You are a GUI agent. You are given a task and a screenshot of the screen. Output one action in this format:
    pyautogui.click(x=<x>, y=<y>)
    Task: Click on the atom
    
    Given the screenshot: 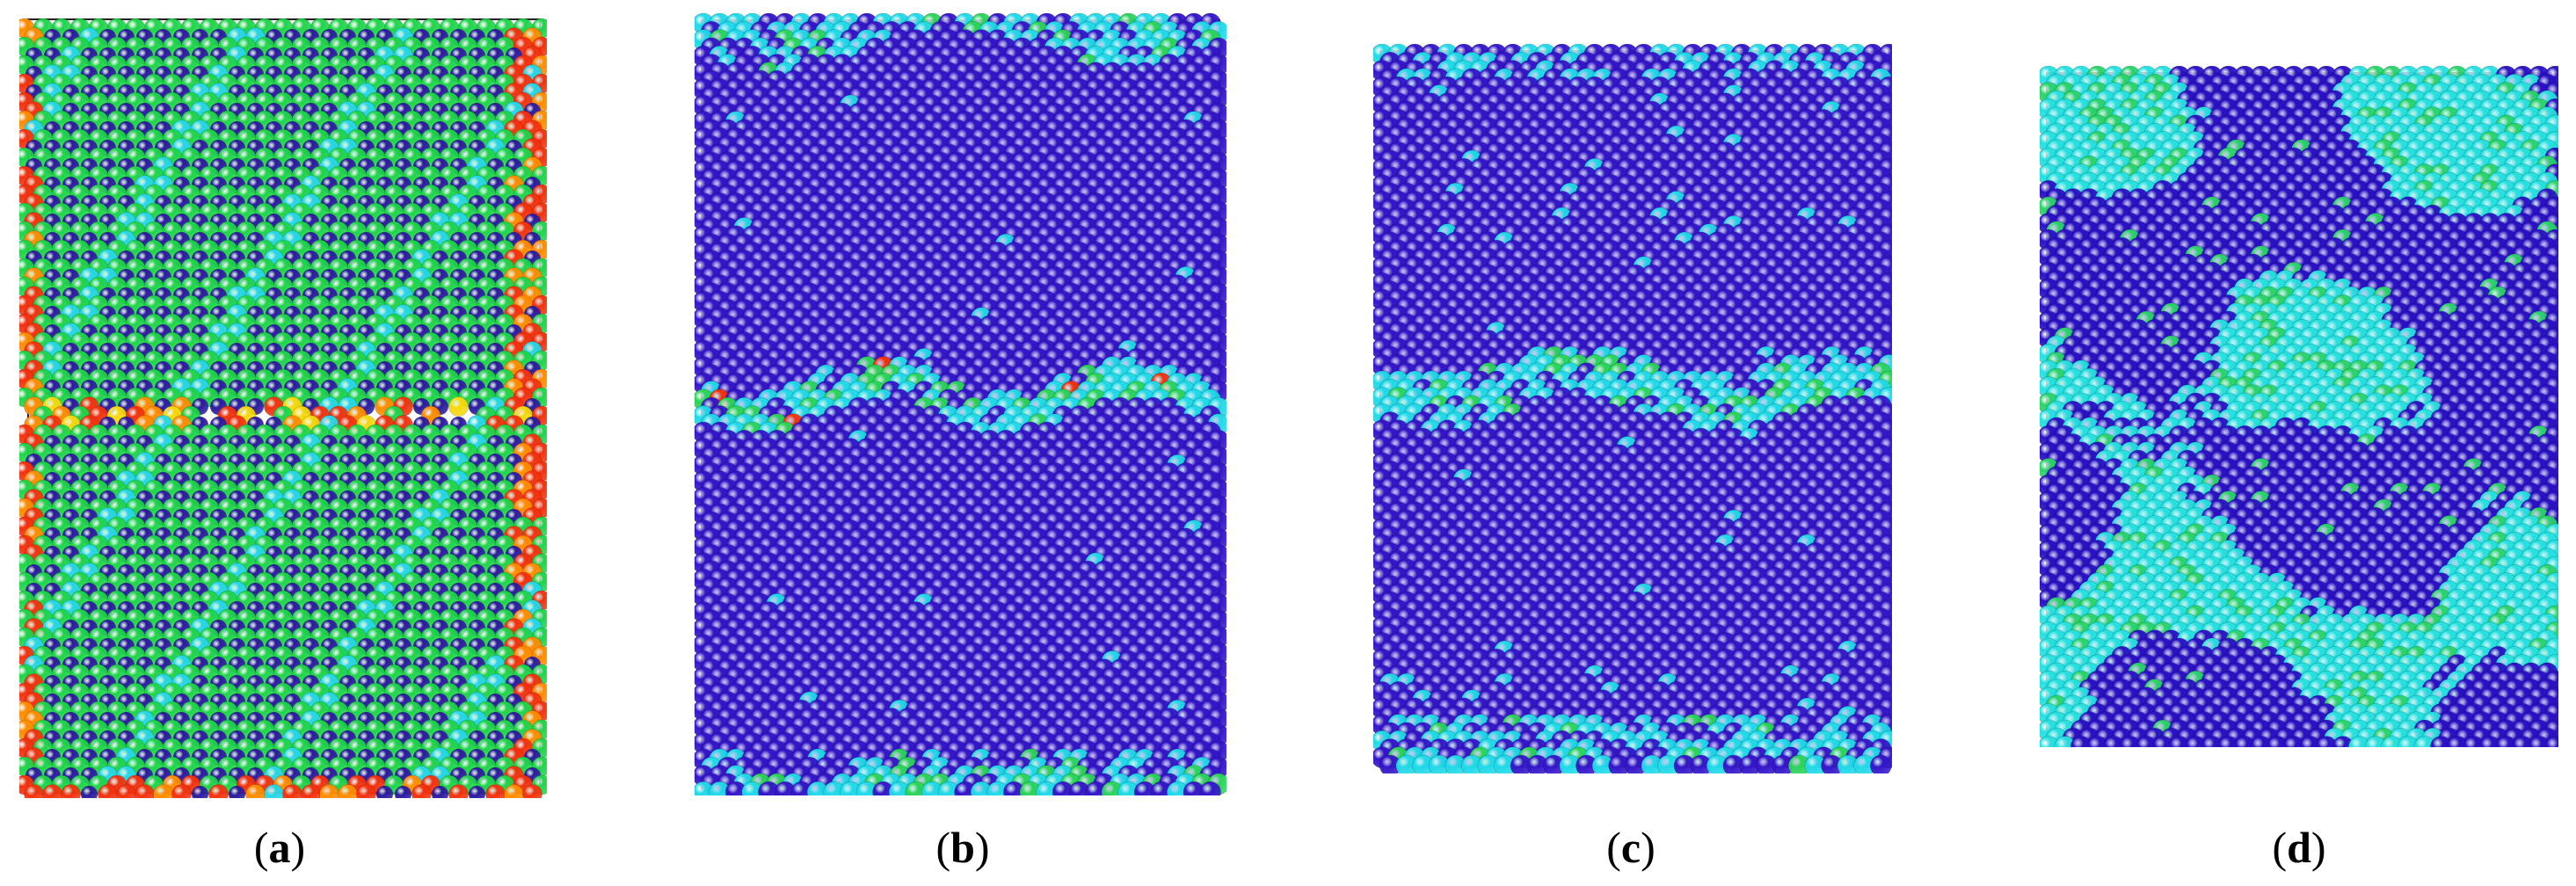 What is the action you would take?
    pyautogui.click(x=458, y=406)
    